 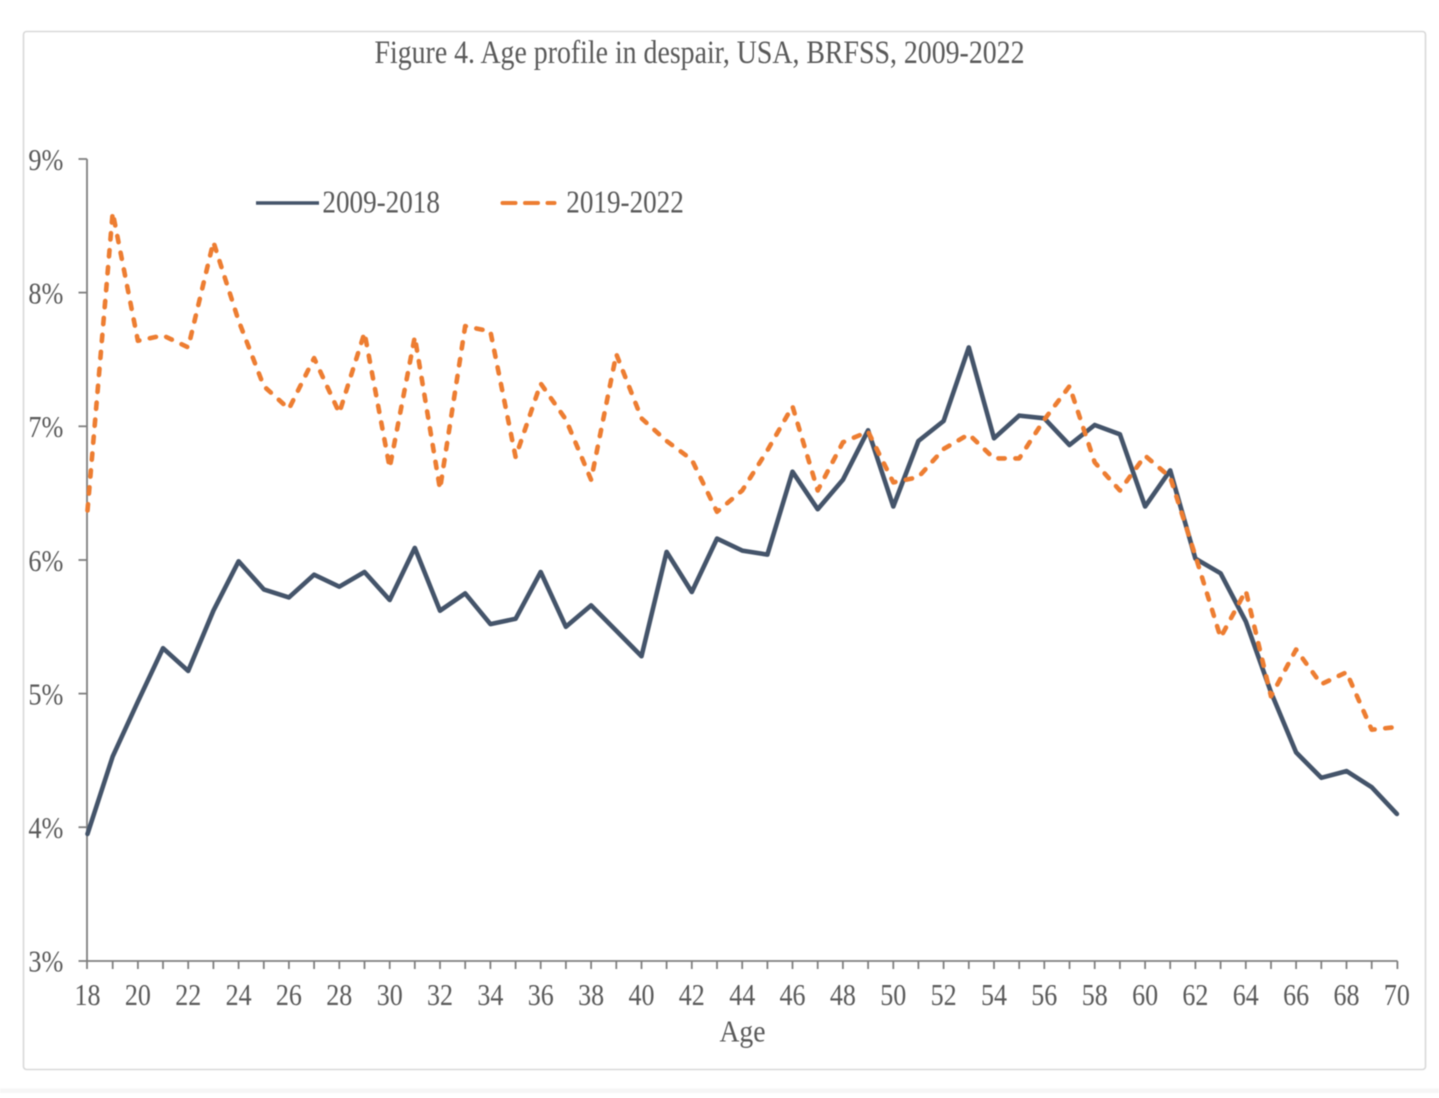 I want to click on svg-text: 64, so click(x=1246, y=994).